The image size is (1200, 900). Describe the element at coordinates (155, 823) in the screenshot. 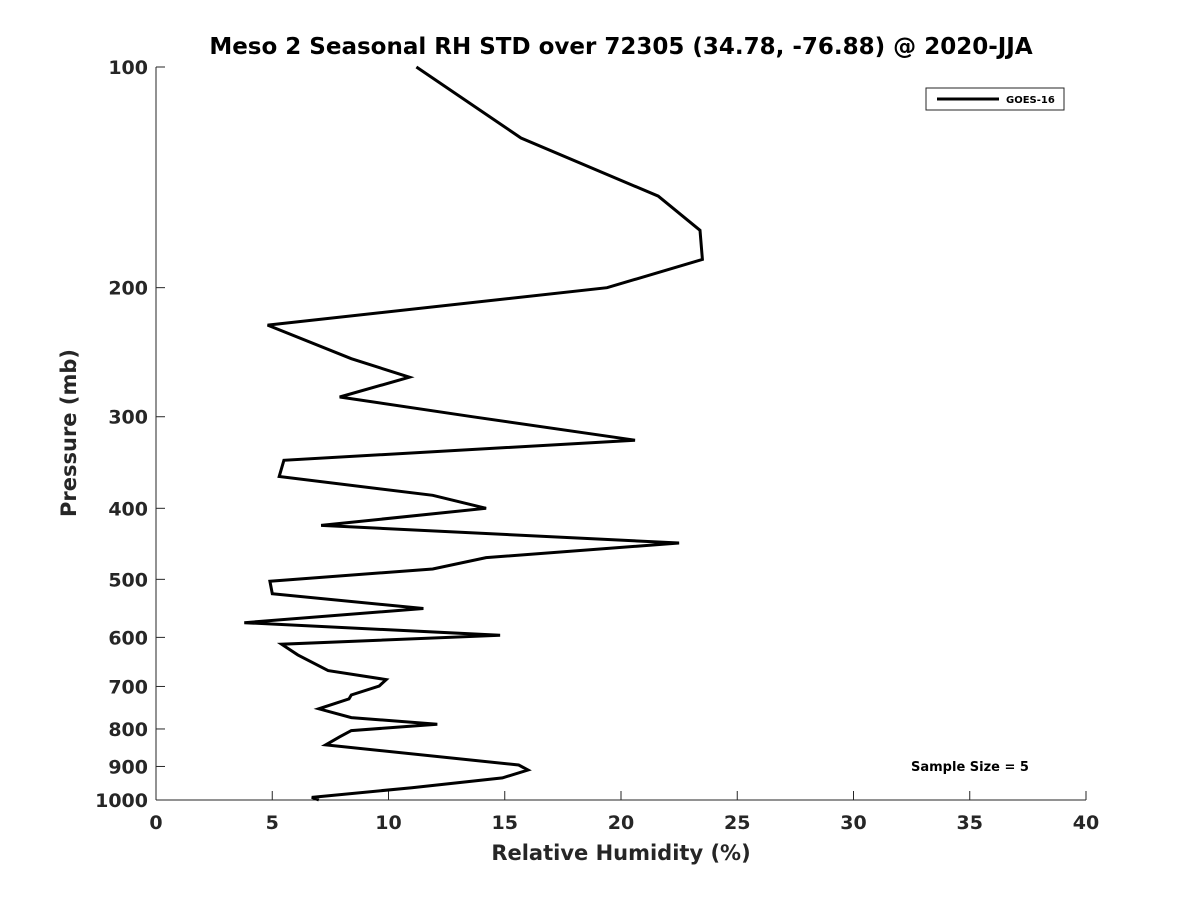

I see `x-tick-label: 0` at that location.